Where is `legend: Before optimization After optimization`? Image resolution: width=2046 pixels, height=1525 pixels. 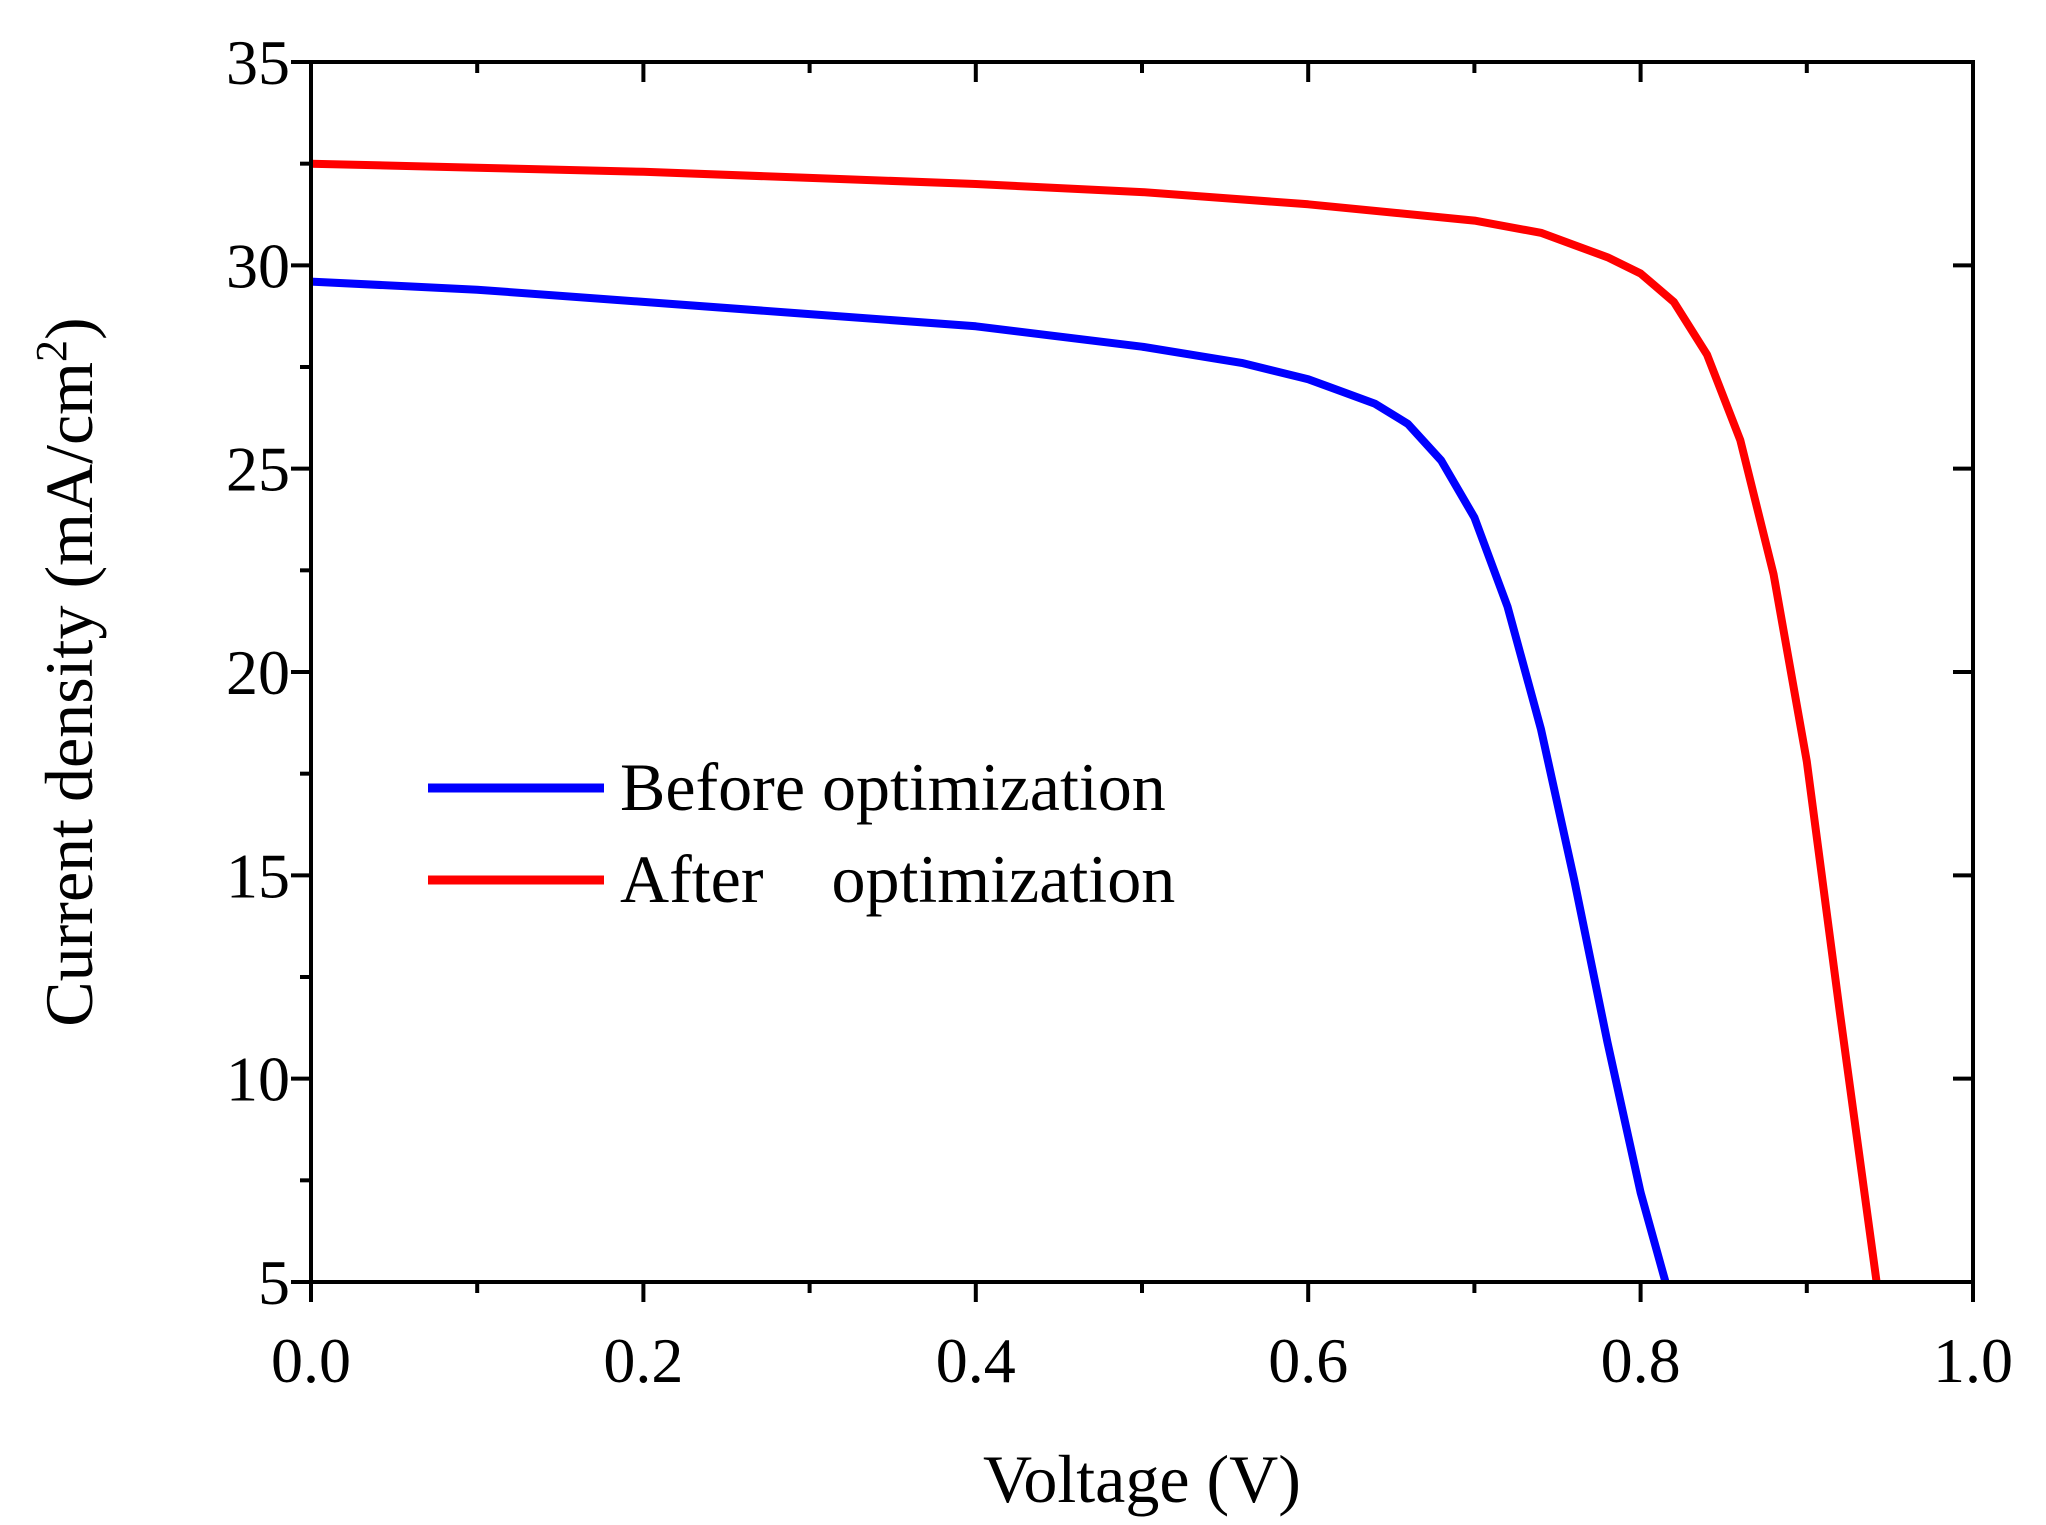
legend: Before optimization After optimization is located at coordinates (801, 833).